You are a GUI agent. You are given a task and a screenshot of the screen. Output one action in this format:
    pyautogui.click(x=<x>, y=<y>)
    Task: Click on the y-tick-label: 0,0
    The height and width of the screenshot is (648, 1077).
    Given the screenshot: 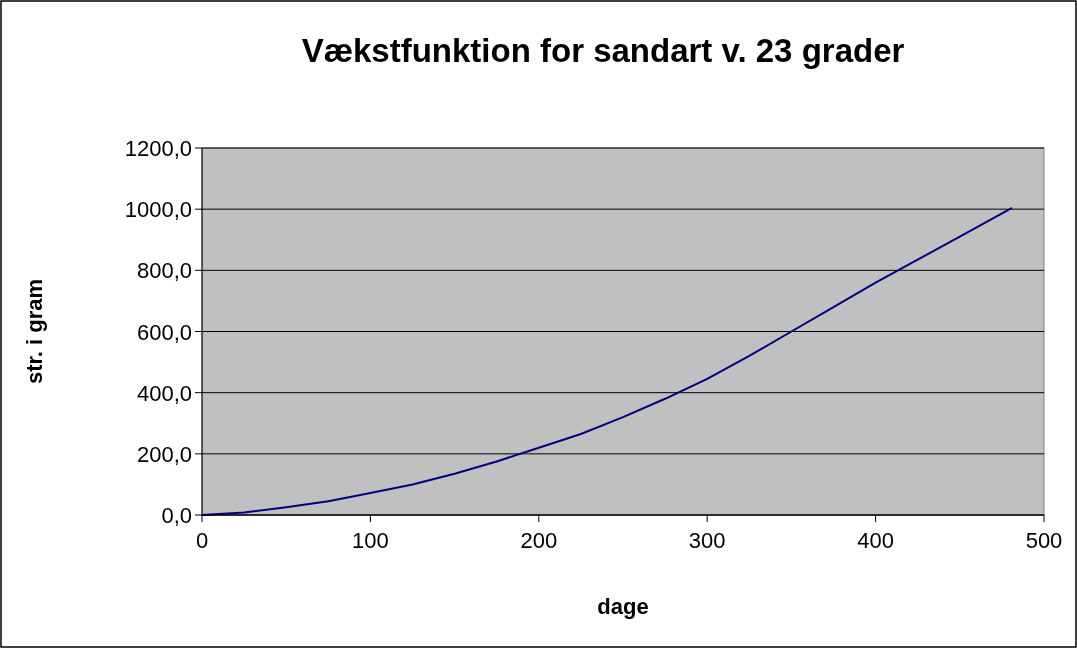 What is the action you would take?
    pyautogui.click(x=176, y=515)
    